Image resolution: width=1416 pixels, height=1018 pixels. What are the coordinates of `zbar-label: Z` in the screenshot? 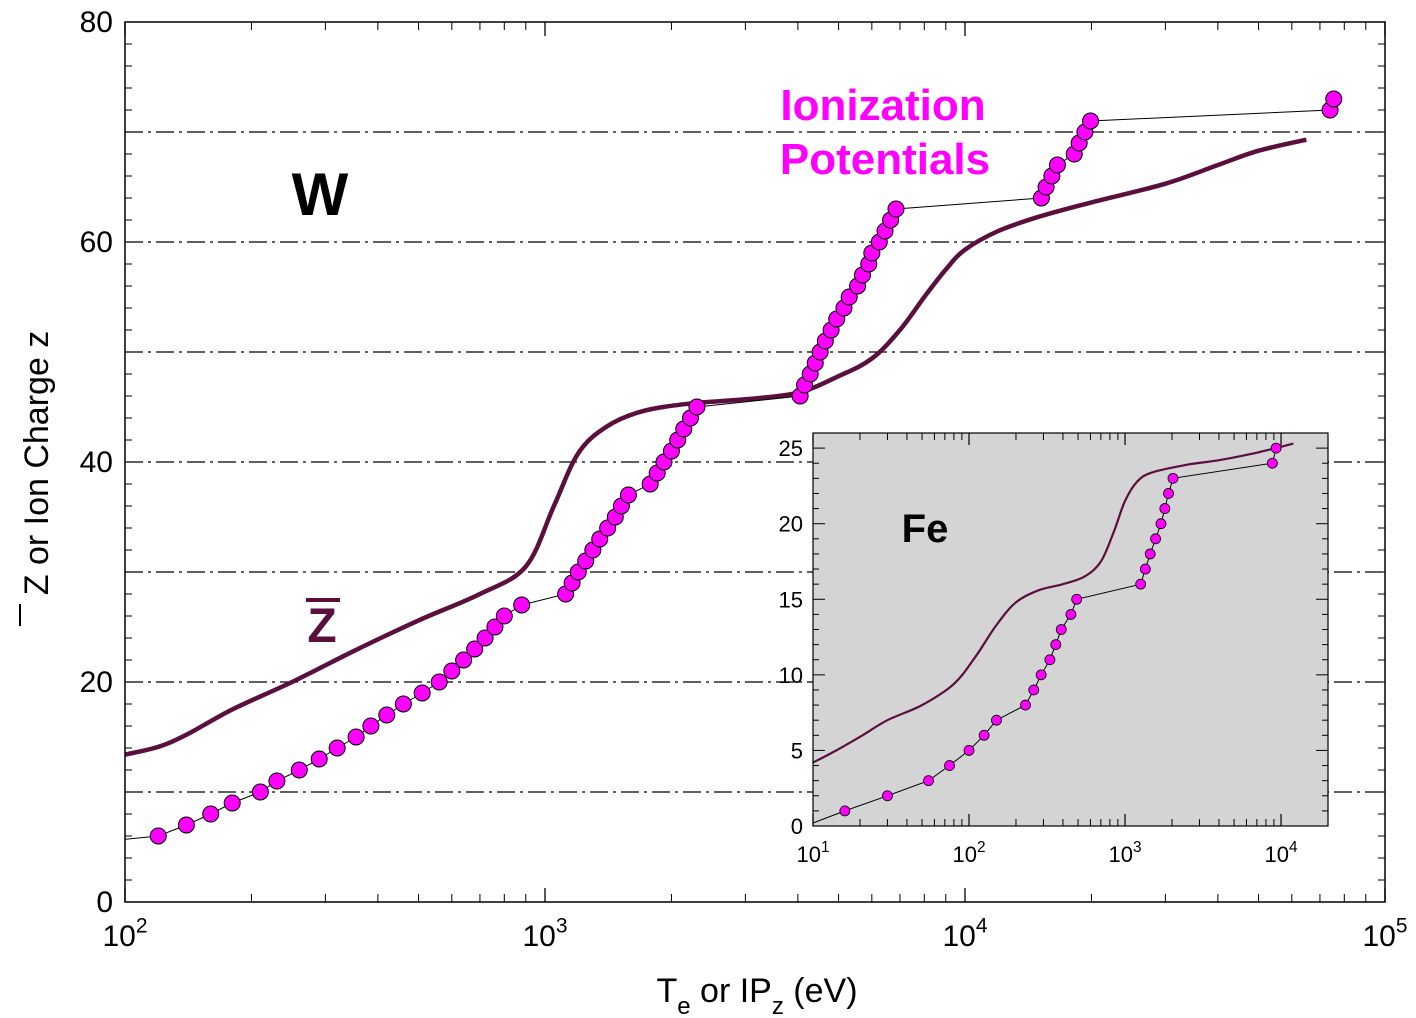 It's located at (321, 626).